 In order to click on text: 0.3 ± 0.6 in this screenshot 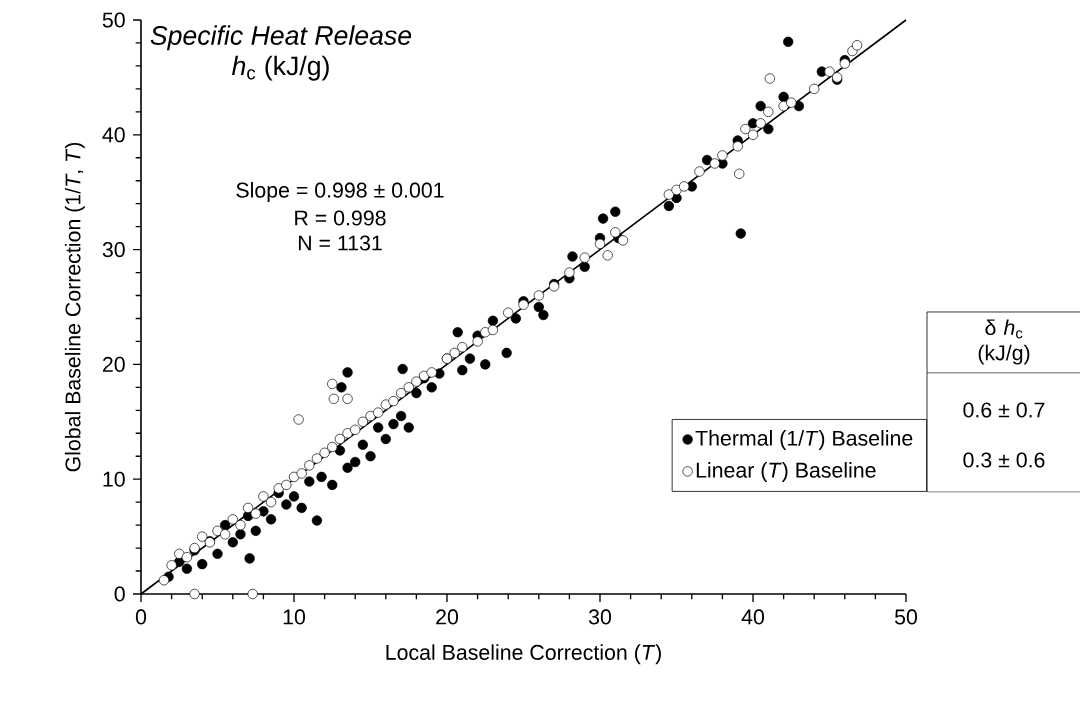, I will do `click(1004, 460)`.